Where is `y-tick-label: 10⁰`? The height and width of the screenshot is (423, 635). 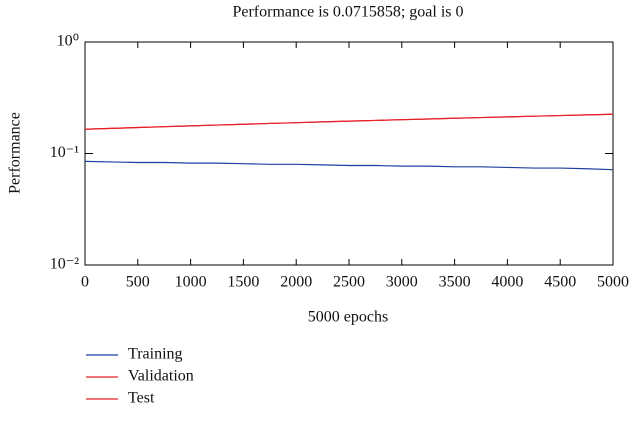 y-tick-label: 10⁰ is located at coordinates (68, 41).